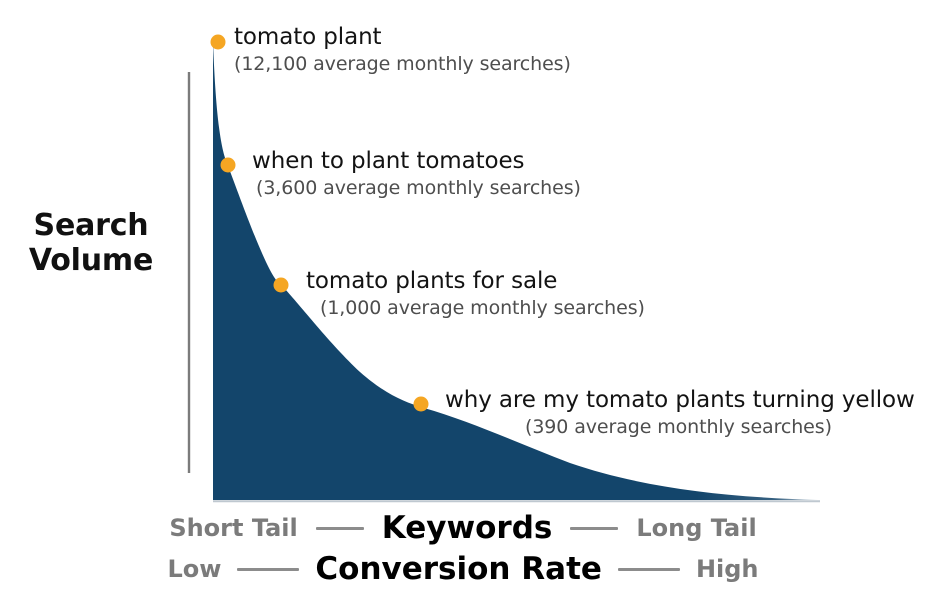 The image size is (926, 615). Describe the element at coordinates (727, 569) in the screenshot. I see `x-axis-right-label-high: High` at that location.